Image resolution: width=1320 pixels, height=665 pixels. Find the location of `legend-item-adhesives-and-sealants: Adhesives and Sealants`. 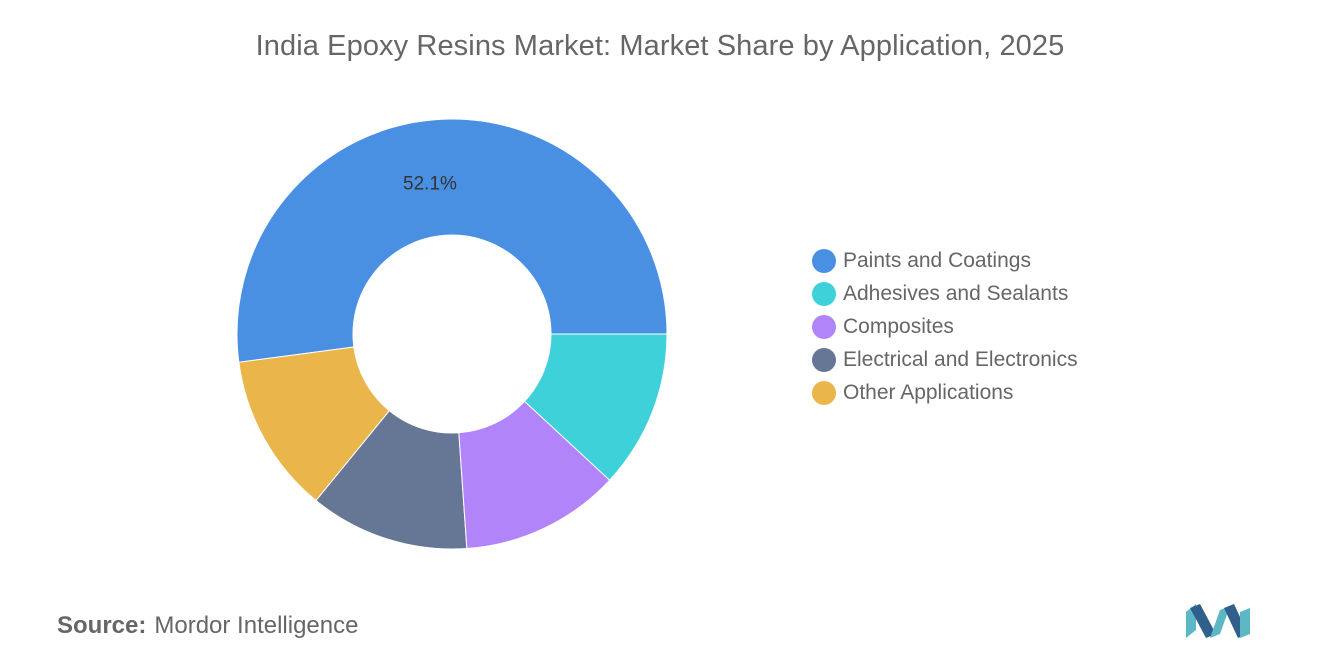

legend-item-adhesives-and-sealants: Adhesives and Sealants is located at coordinates (945, 293).